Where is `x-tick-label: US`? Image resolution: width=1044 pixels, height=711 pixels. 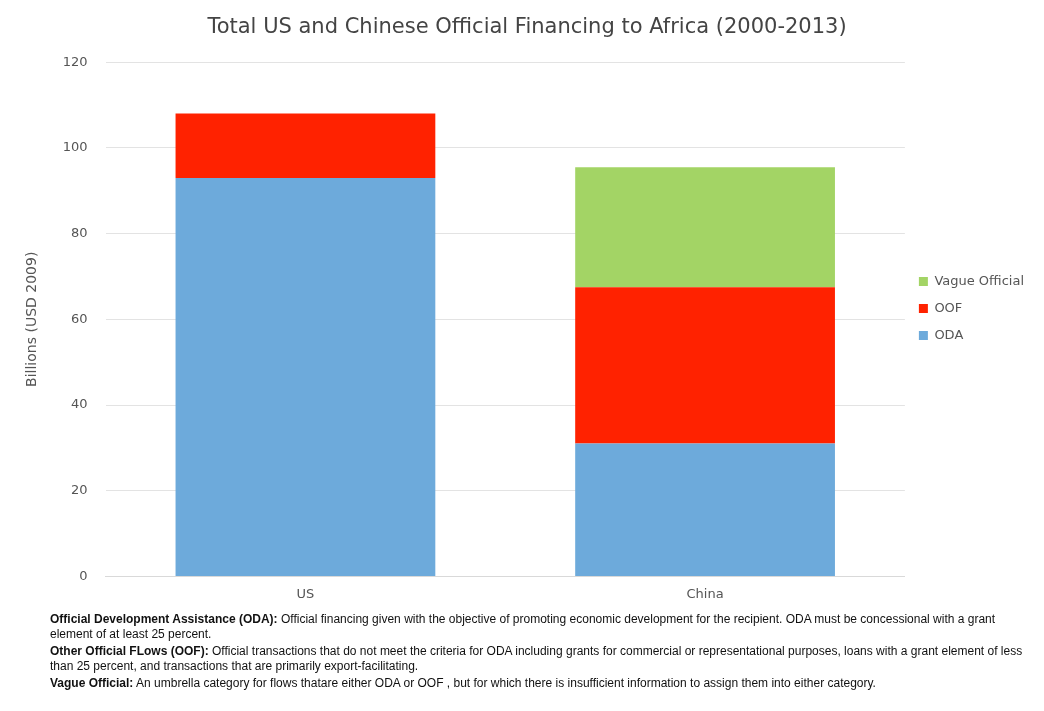 x-tick-label: US is located at coordinates (305, 593).